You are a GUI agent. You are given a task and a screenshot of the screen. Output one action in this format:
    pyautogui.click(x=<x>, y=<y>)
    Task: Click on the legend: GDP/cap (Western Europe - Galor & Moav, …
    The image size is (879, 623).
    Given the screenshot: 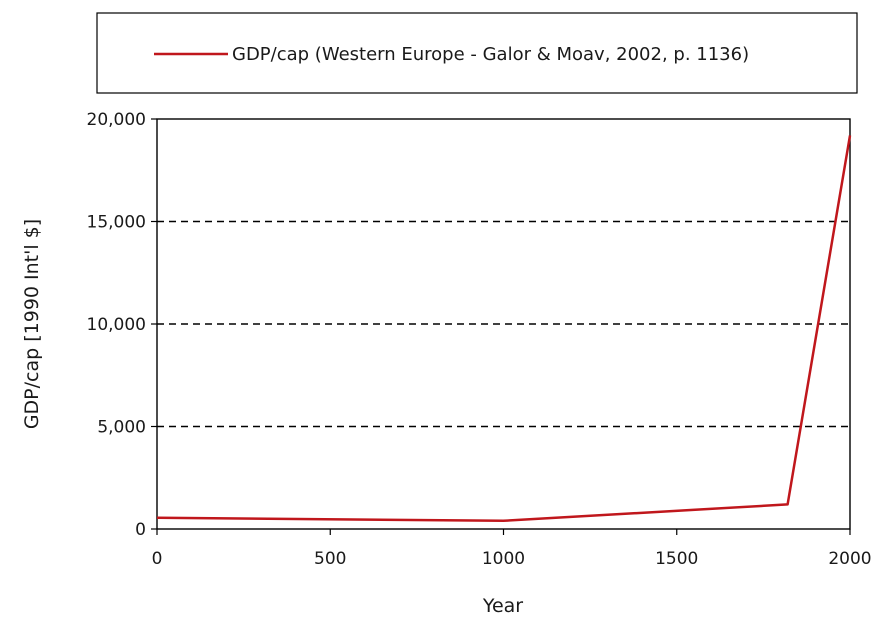 What is the action you would take?
    pyautogui.click(x=477, y=53)
    